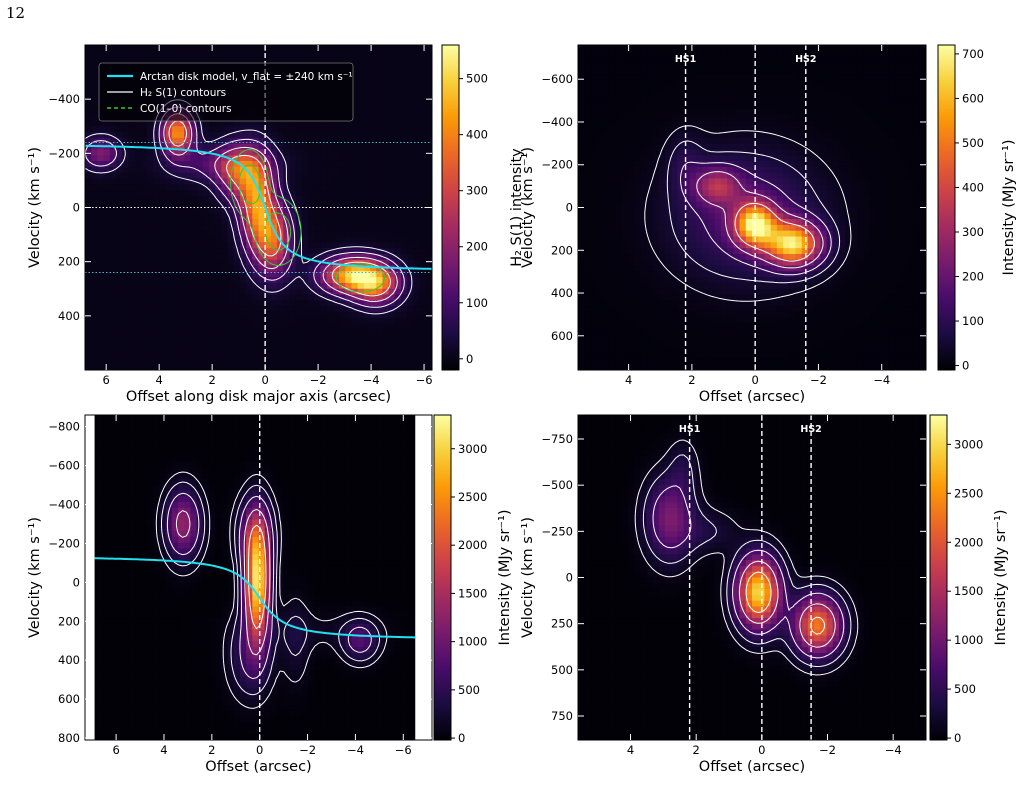 Image resolution: width=1027 pixels, height=795 pixels. I want to click on y-tick-label: −400, so click(64, 99).